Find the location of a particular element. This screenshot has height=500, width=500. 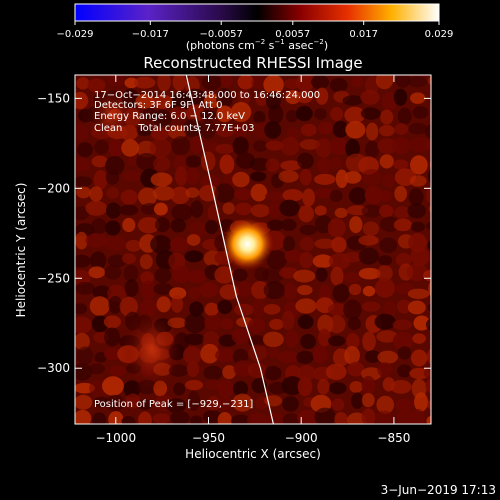

info-time-range: 17−Oct−2014 16:43:48.000 to 16:46:24.000 is located at coordinates (207, 95).